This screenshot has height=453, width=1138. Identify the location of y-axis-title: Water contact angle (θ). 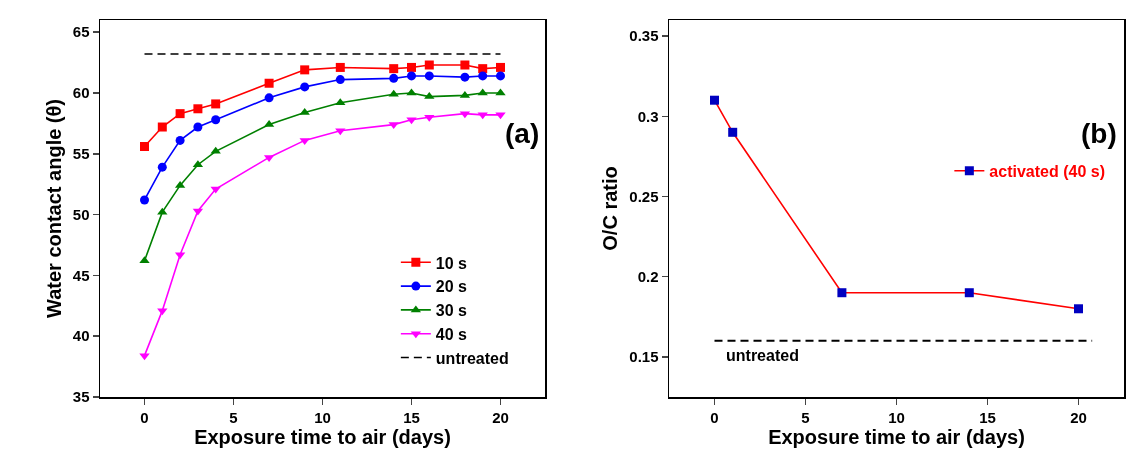
(53, 208).